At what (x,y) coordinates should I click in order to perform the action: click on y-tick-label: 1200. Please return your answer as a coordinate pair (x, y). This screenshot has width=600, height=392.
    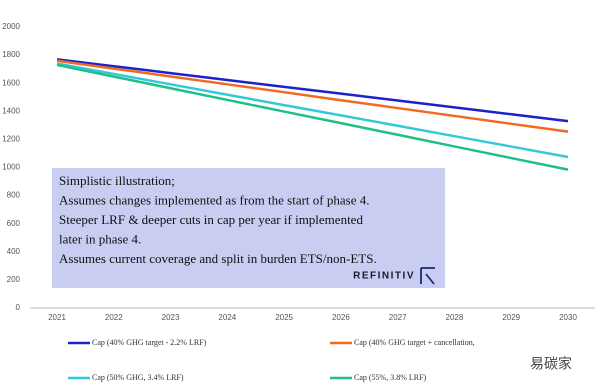
    Looking at the image, I should click on (11, 139).